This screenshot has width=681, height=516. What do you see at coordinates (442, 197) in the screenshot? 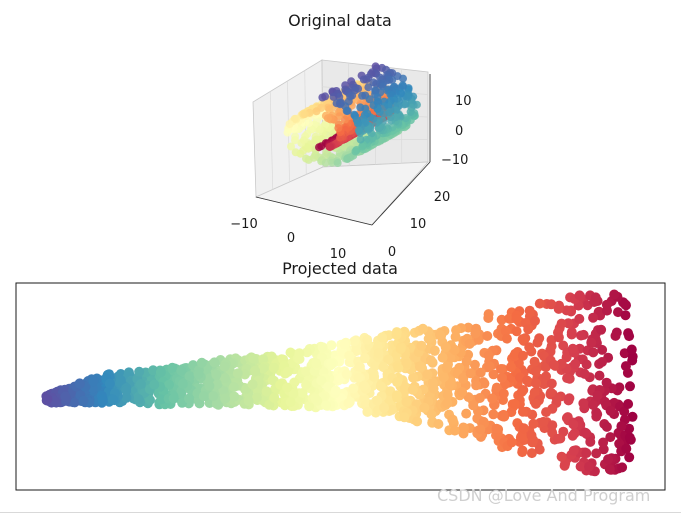
I see `y-tick-2: 20` at bounding box center [442, 197].